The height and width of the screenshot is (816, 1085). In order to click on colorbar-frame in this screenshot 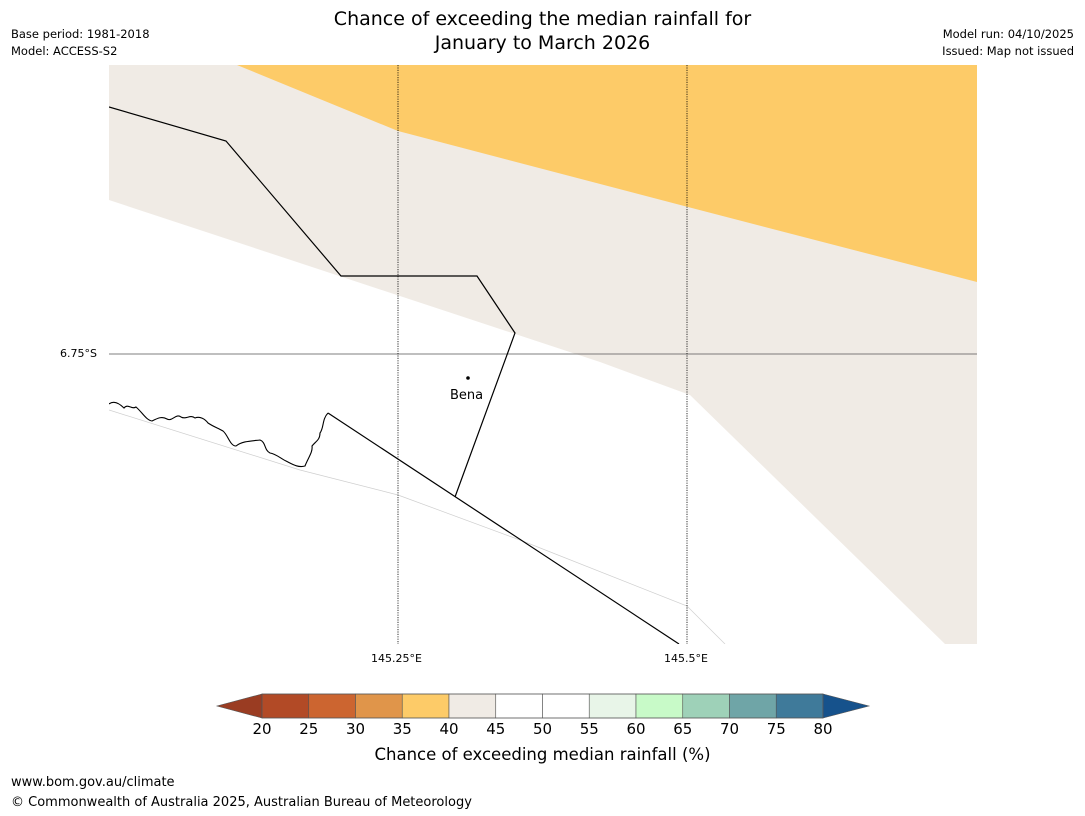, I will do `click(542, 706)`.